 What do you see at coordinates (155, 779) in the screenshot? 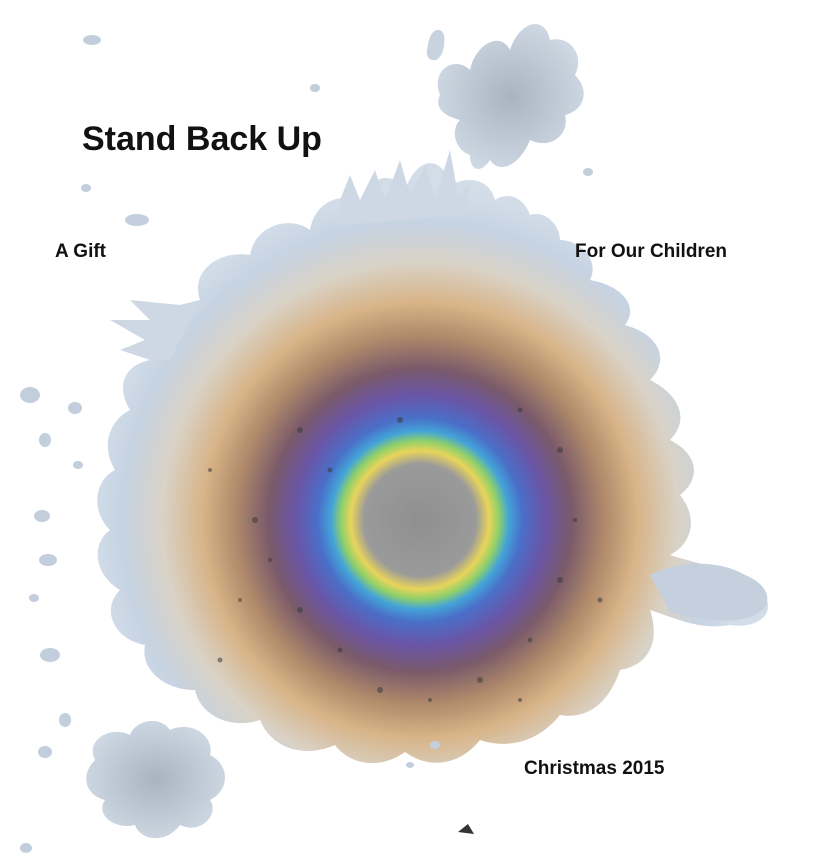
I see `oil-slick-lower-left-fragment` at bounding box center [155, 779].